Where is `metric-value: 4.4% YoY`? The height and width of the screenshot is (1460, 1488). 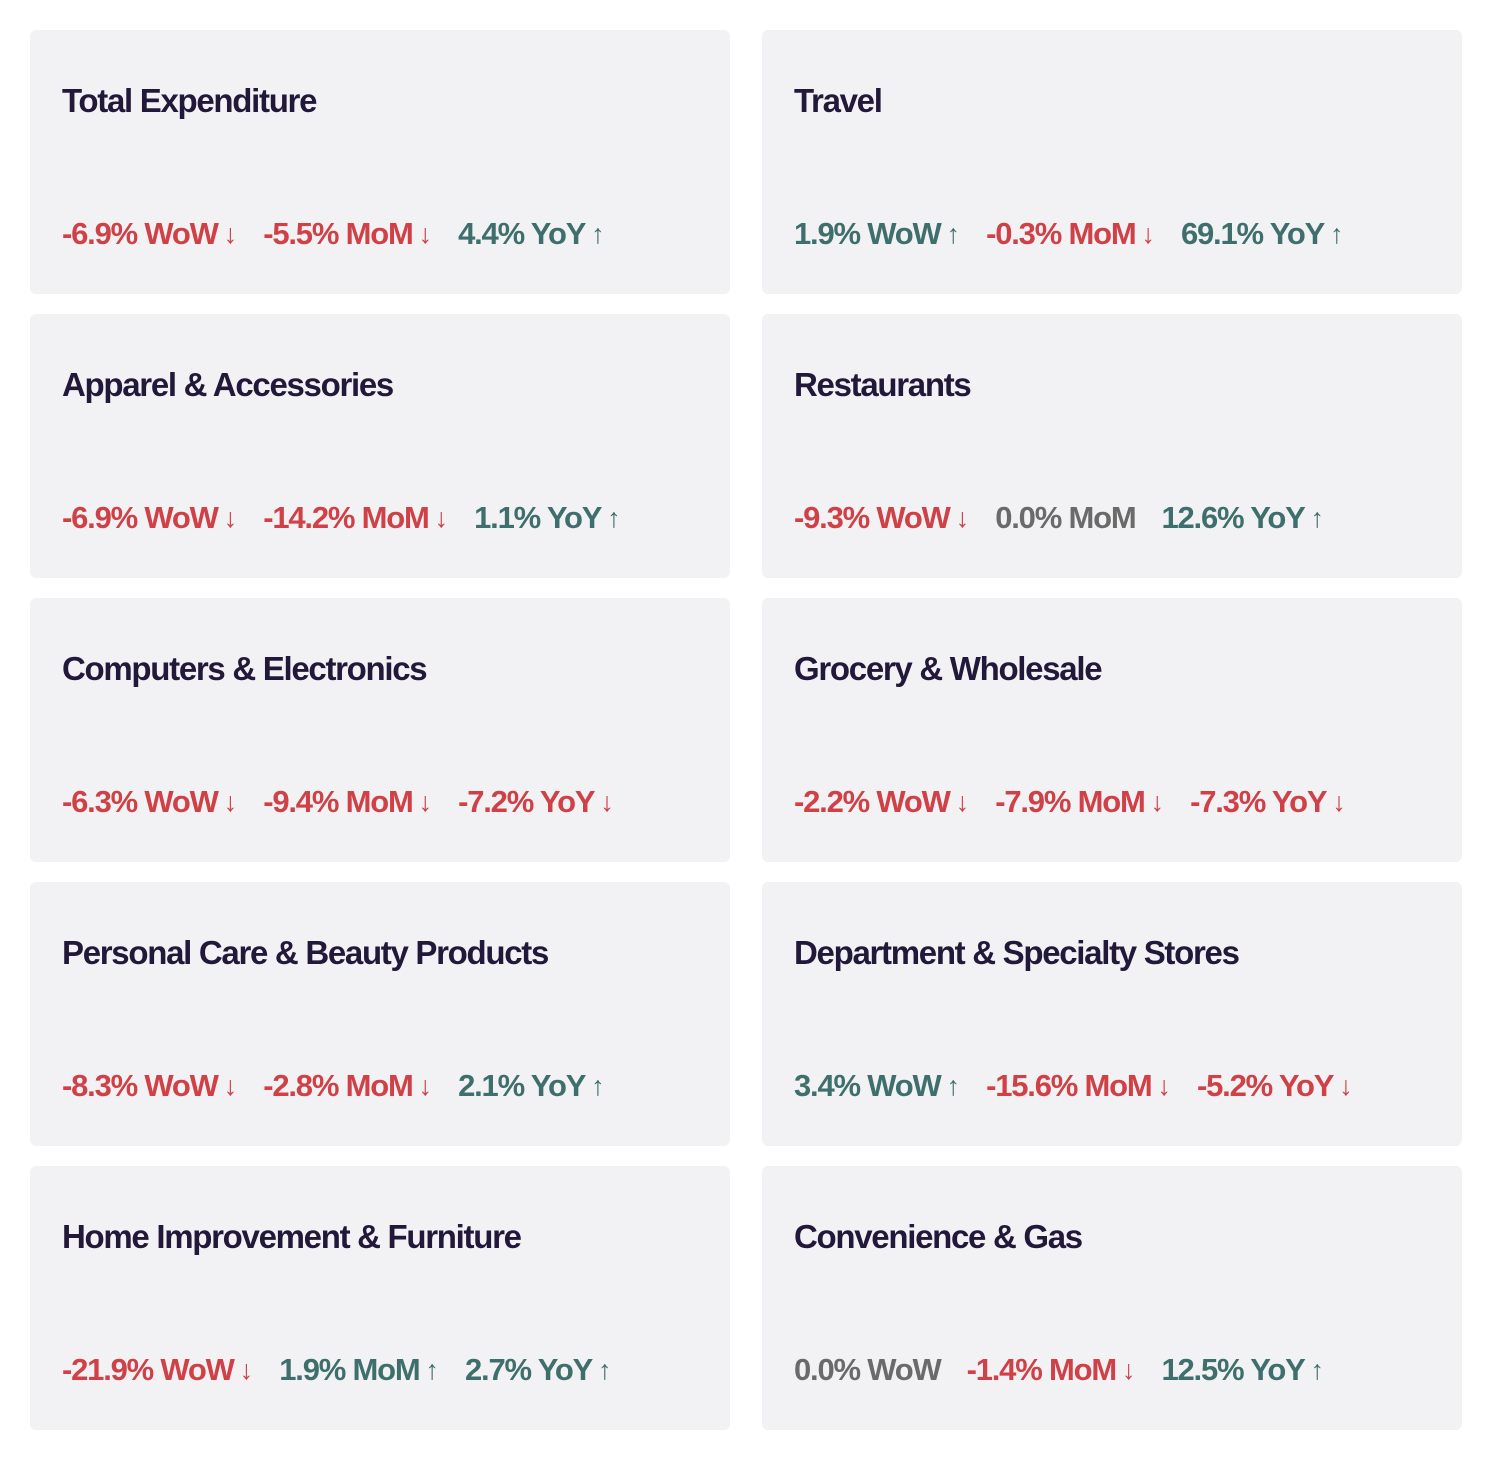
metric-value: 4.4% YoY is located at coordinates (522, 233).